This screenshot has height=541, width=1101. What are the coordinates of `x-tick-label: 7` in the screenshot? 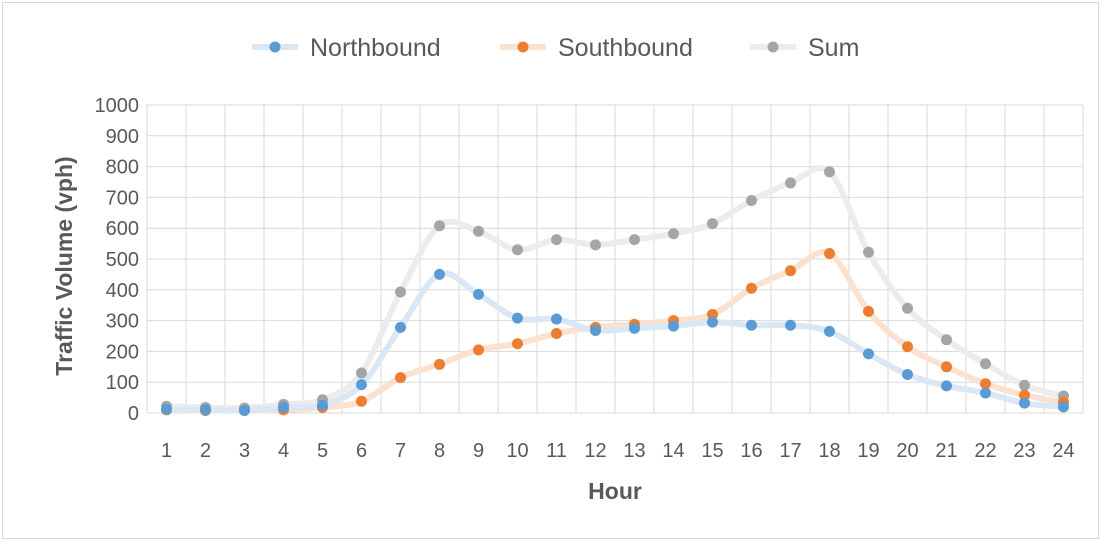 It's located at (400, 451).